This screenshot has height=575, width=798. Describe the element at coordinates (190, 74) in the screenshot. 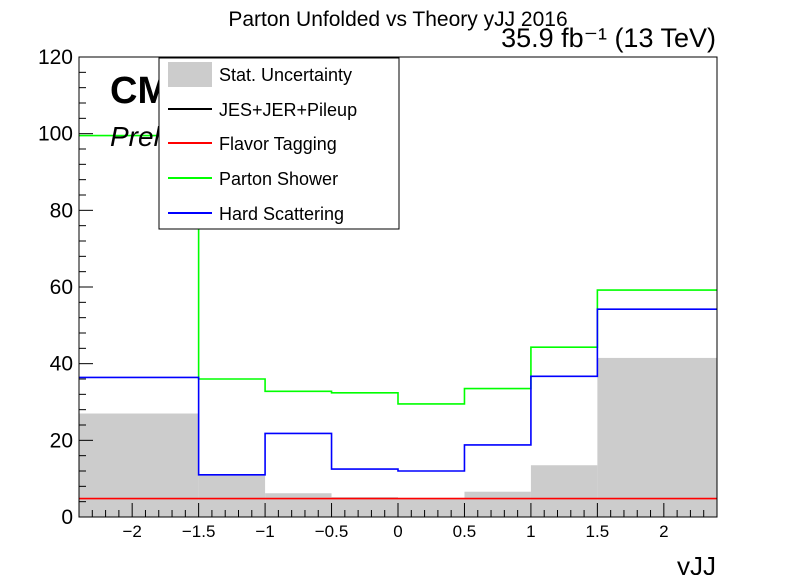

I see `legend-swatch-stat-uncertainty` at that location.